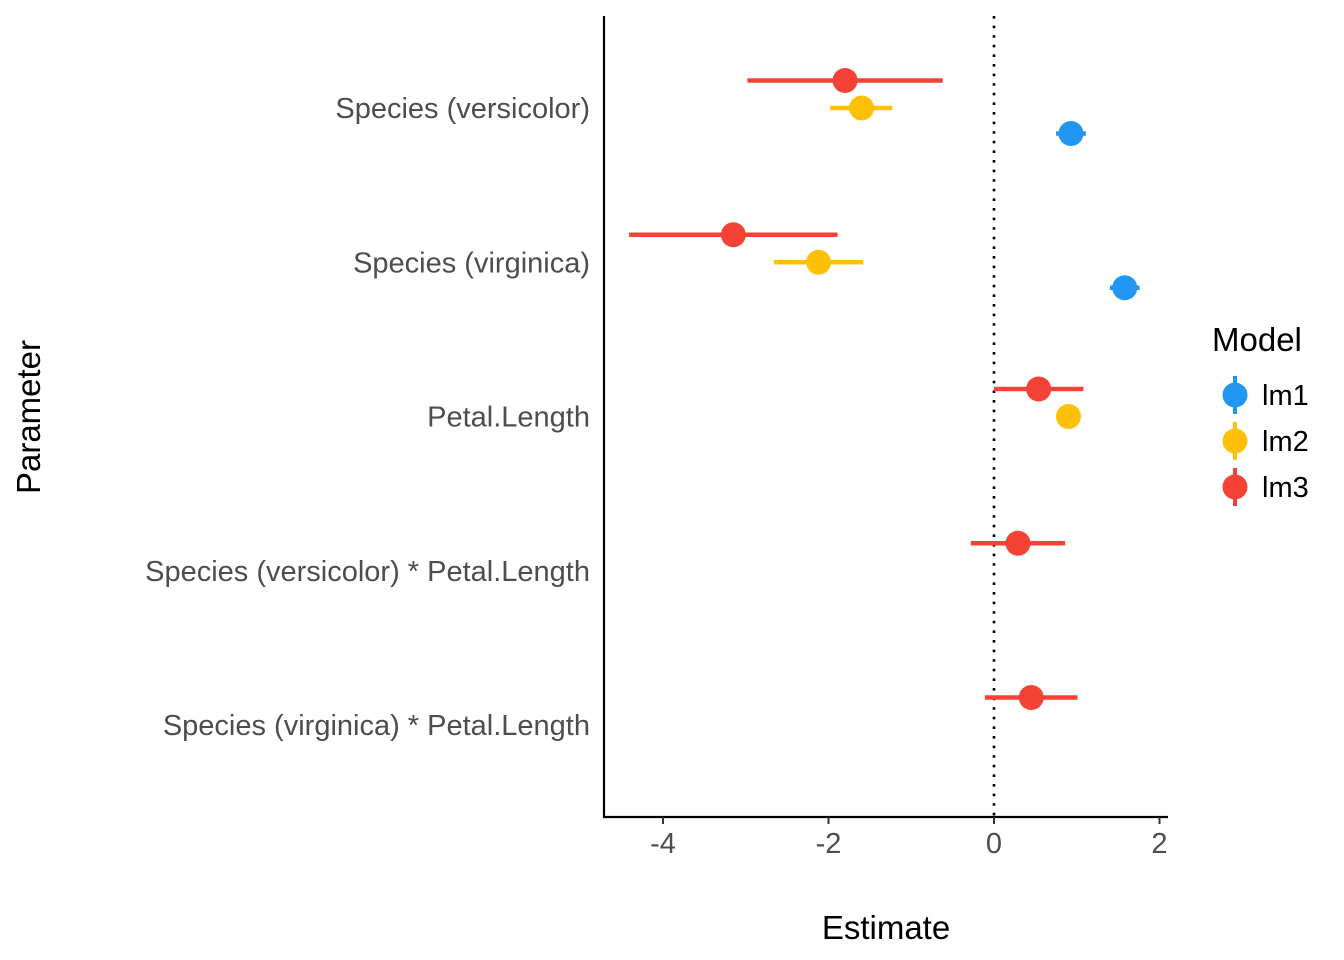  What do you see at coordinates (733, 235) in the screenshot?
I see `point-lm3-species-virginica` at bounding box center [733, 235].